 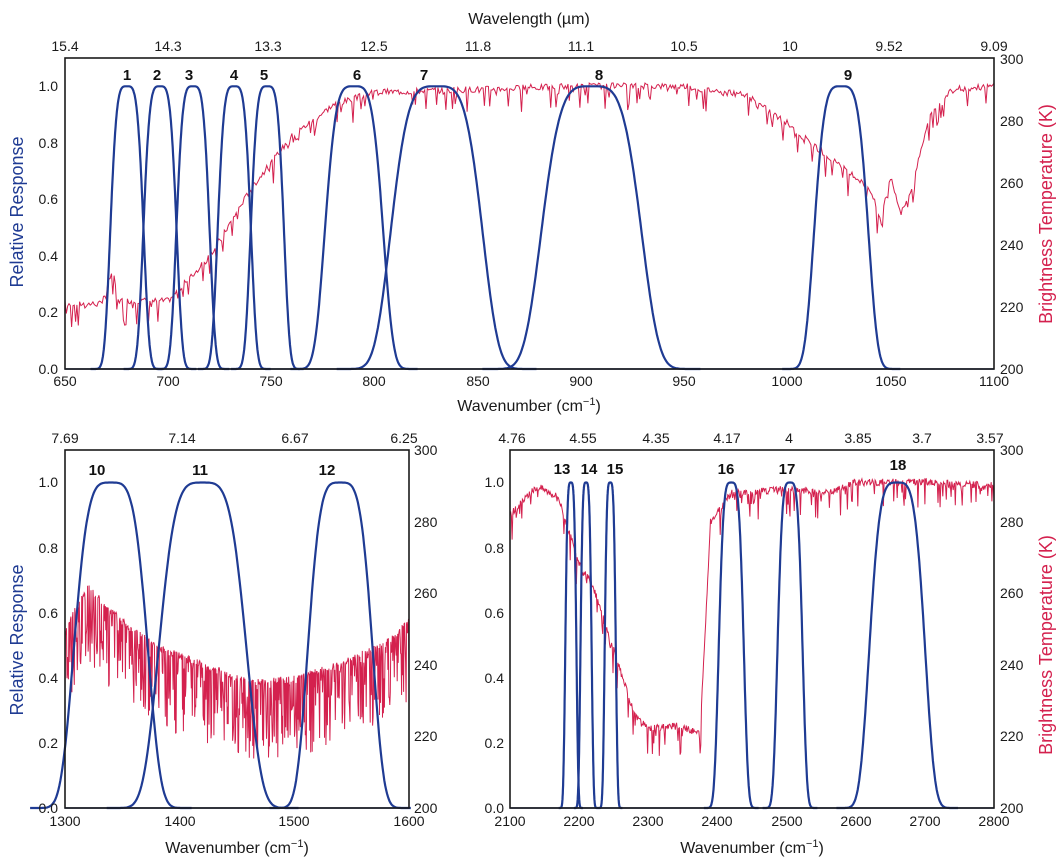 What do you see at coordinates (786, 381) in the screenshot?
I see `top-x-tick: 1000` at bounding box center [786, 381].